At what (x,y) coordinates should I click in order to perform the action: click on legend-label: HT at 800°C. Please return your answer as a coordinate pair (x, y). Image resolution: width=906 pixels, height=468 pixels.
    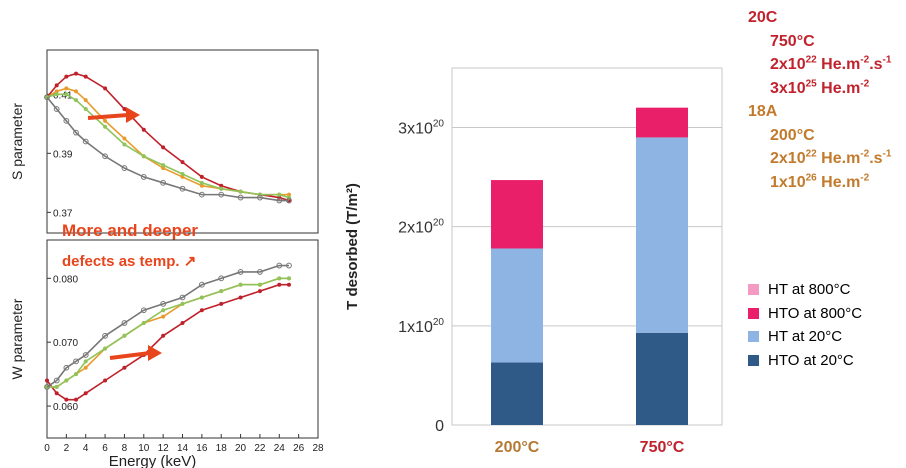
    Looking at the image, I should click on (809, 290).